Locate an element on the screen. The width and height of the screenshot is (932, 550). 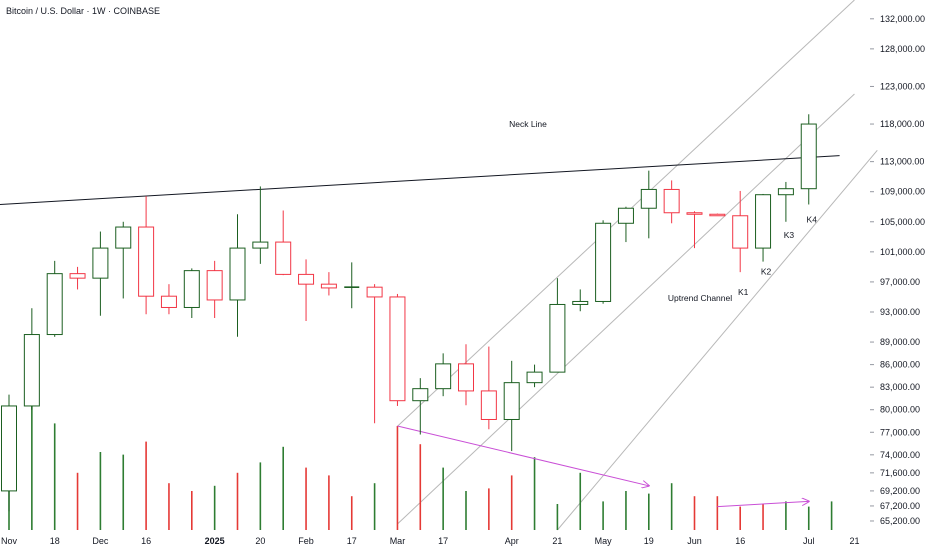
y-tick-label: 83,000.00 is located at coordinates (900, 387).